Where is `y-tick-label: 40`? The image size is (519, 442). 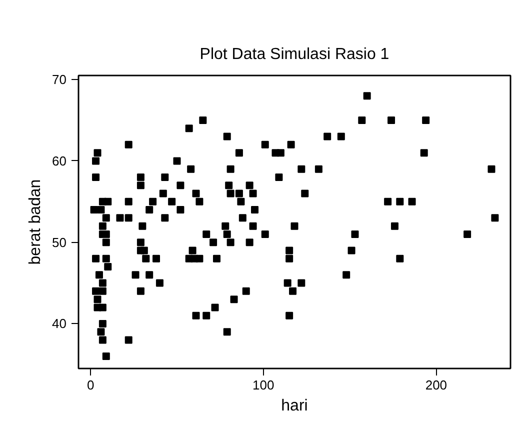
y-tick-label: 40 is located at coordinates (59, 324).